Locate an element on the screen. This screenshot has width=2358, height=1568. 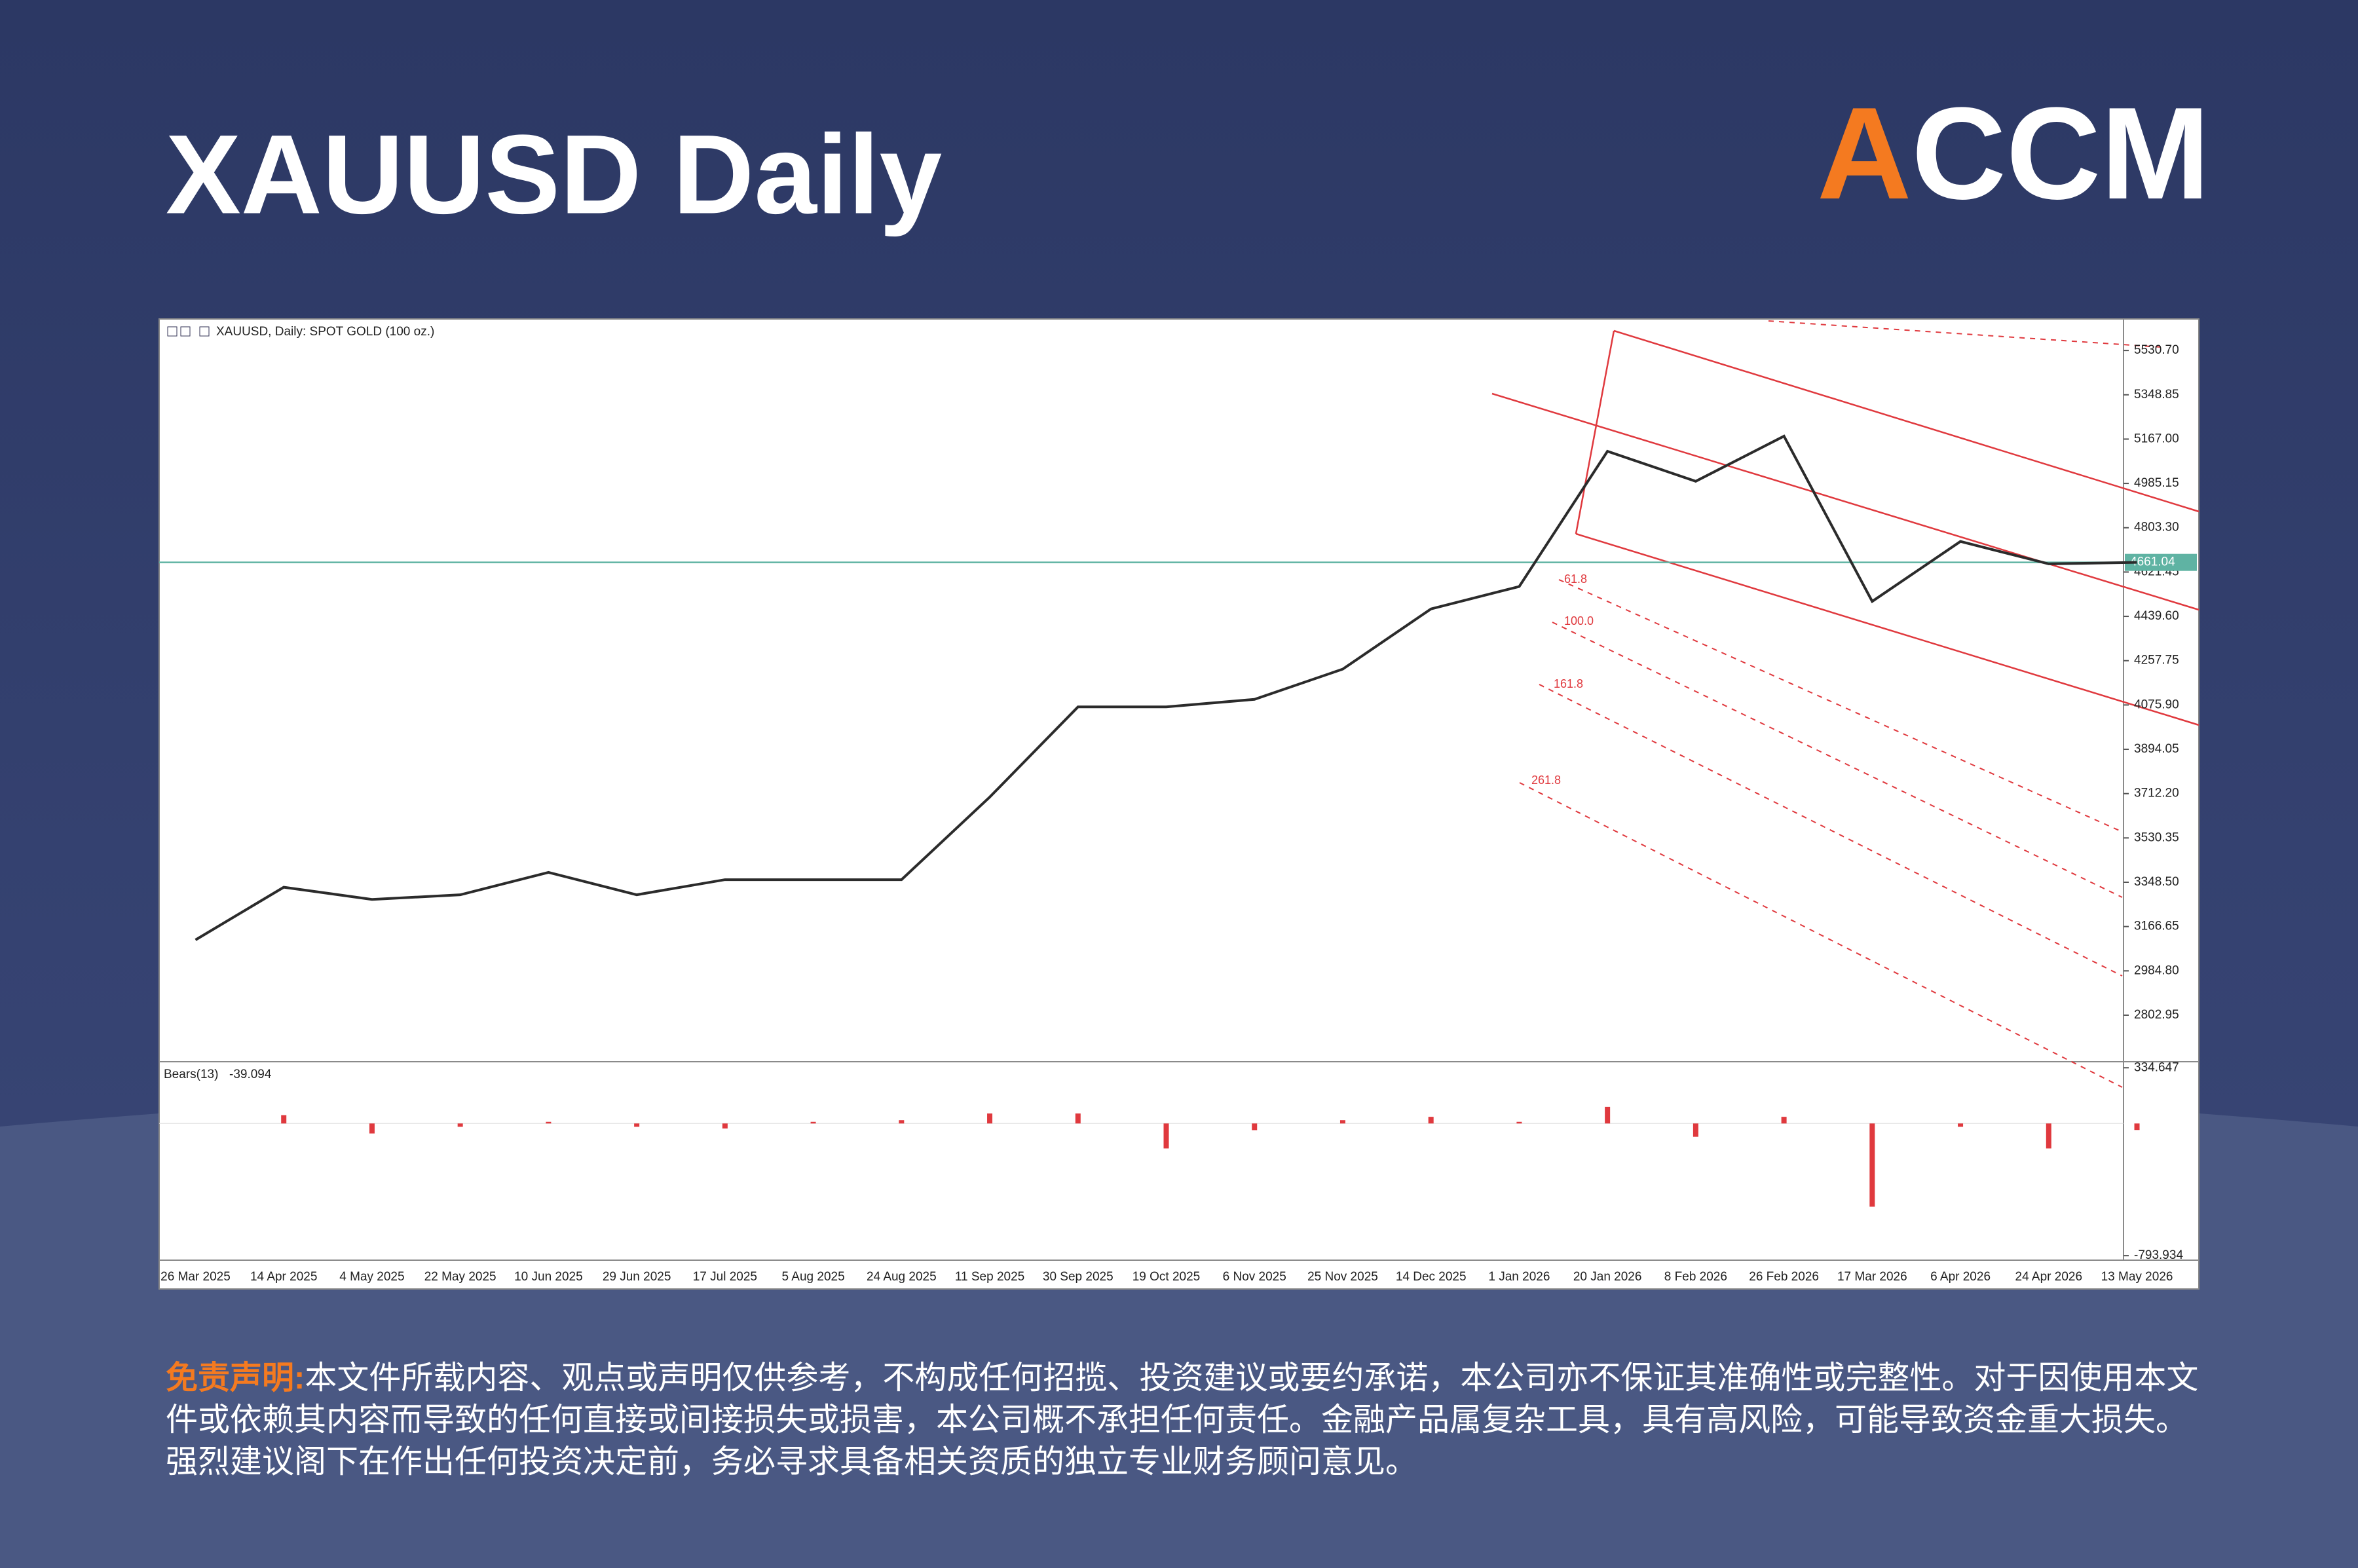
y-tick-label: 2802.95 is located at coordinates (2156, 1015).